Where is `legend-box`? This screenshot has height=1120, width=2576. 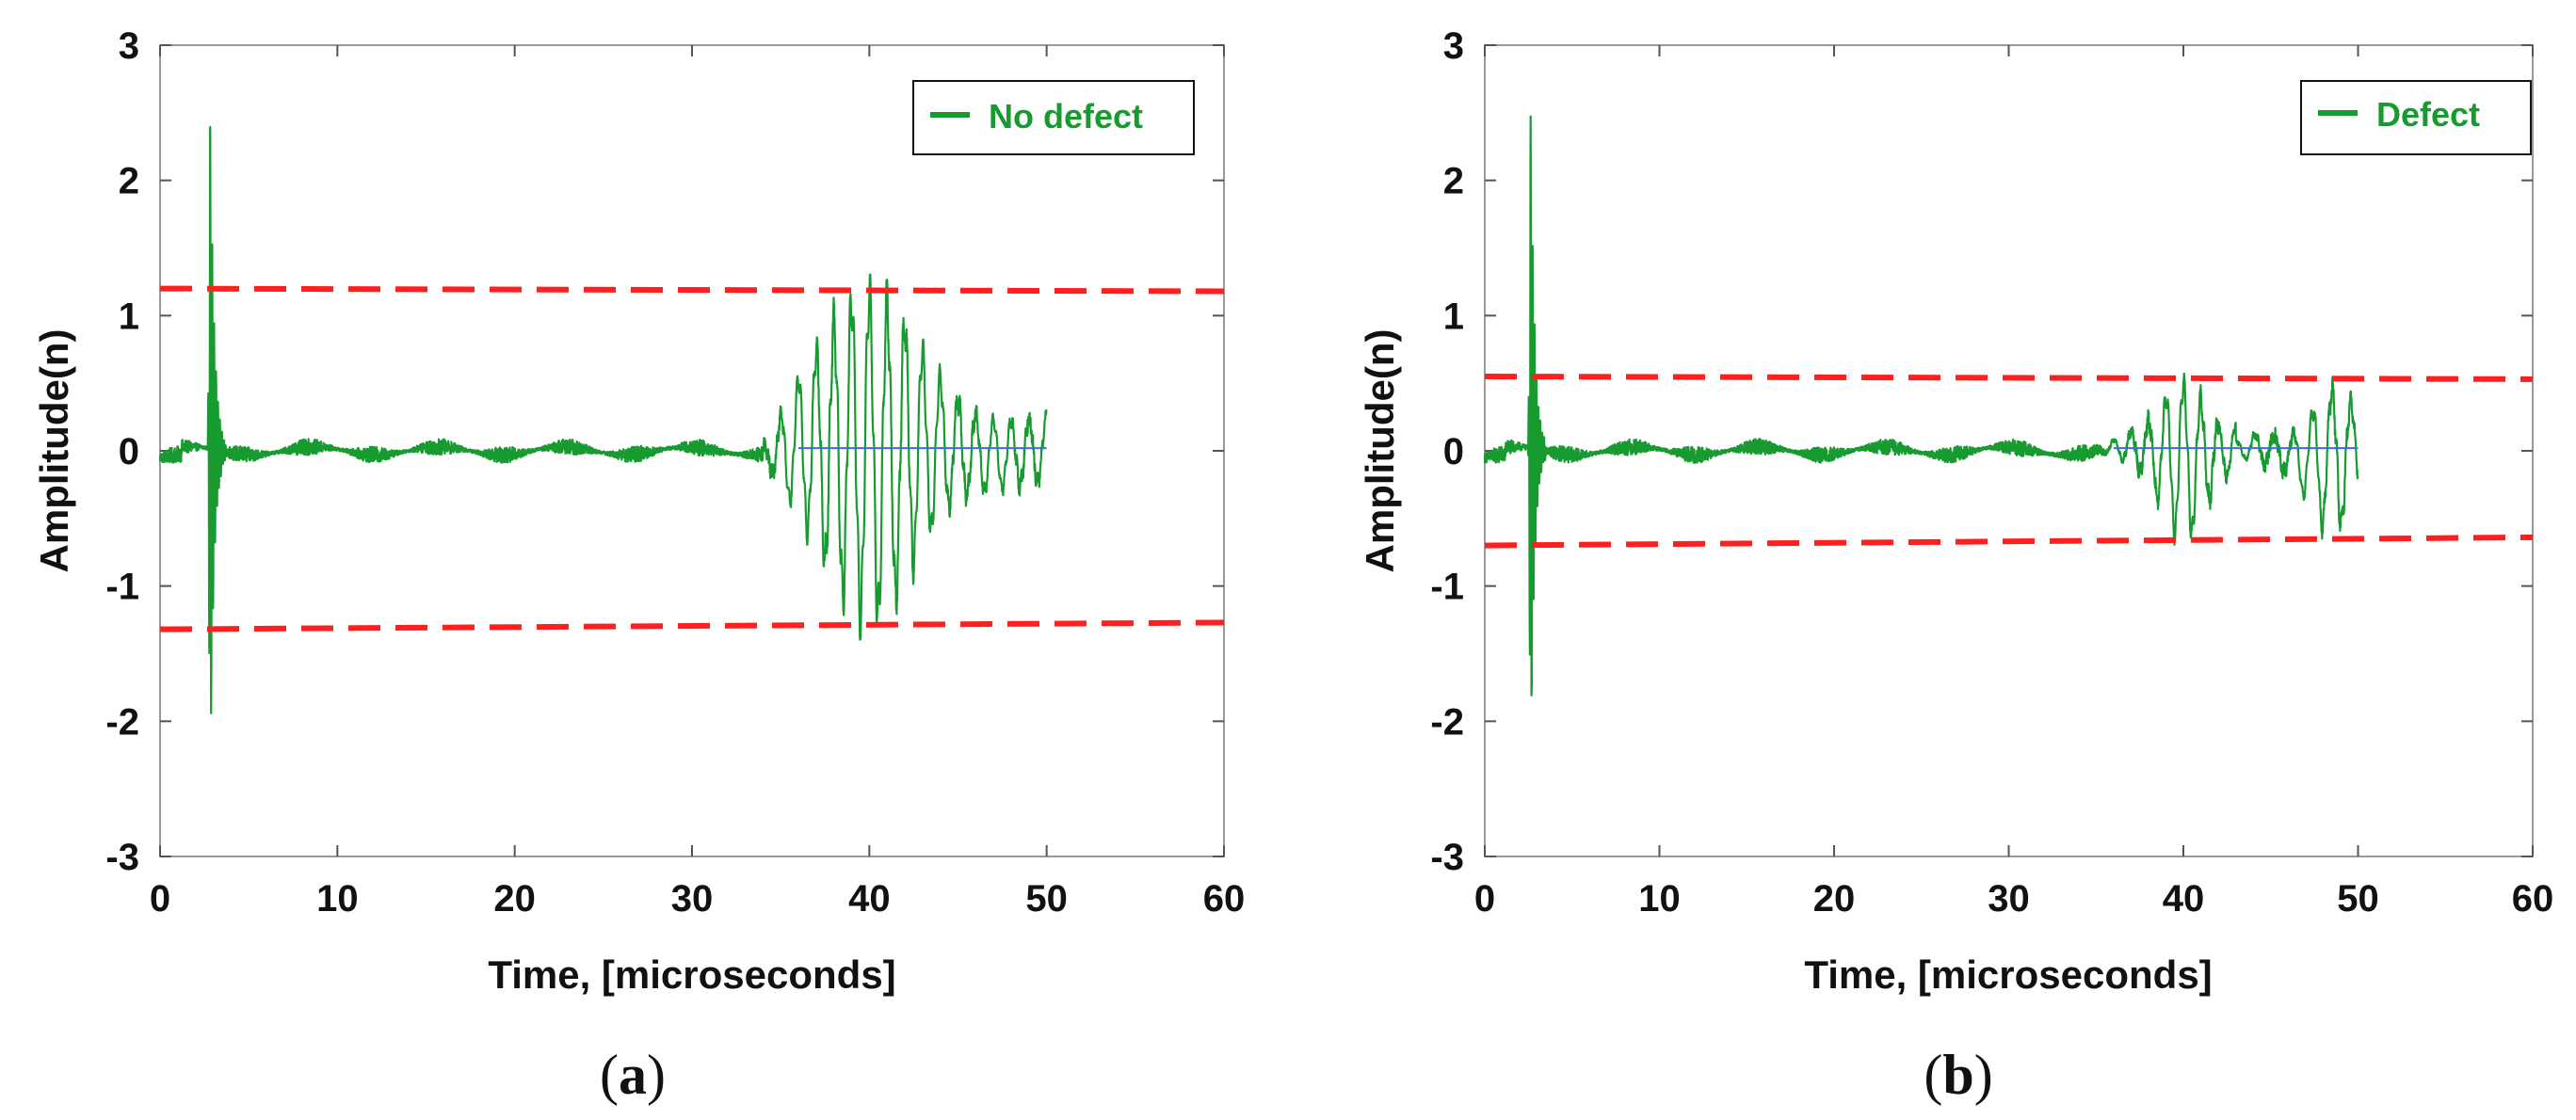 legend-box is located at coordinates (2416, 117).